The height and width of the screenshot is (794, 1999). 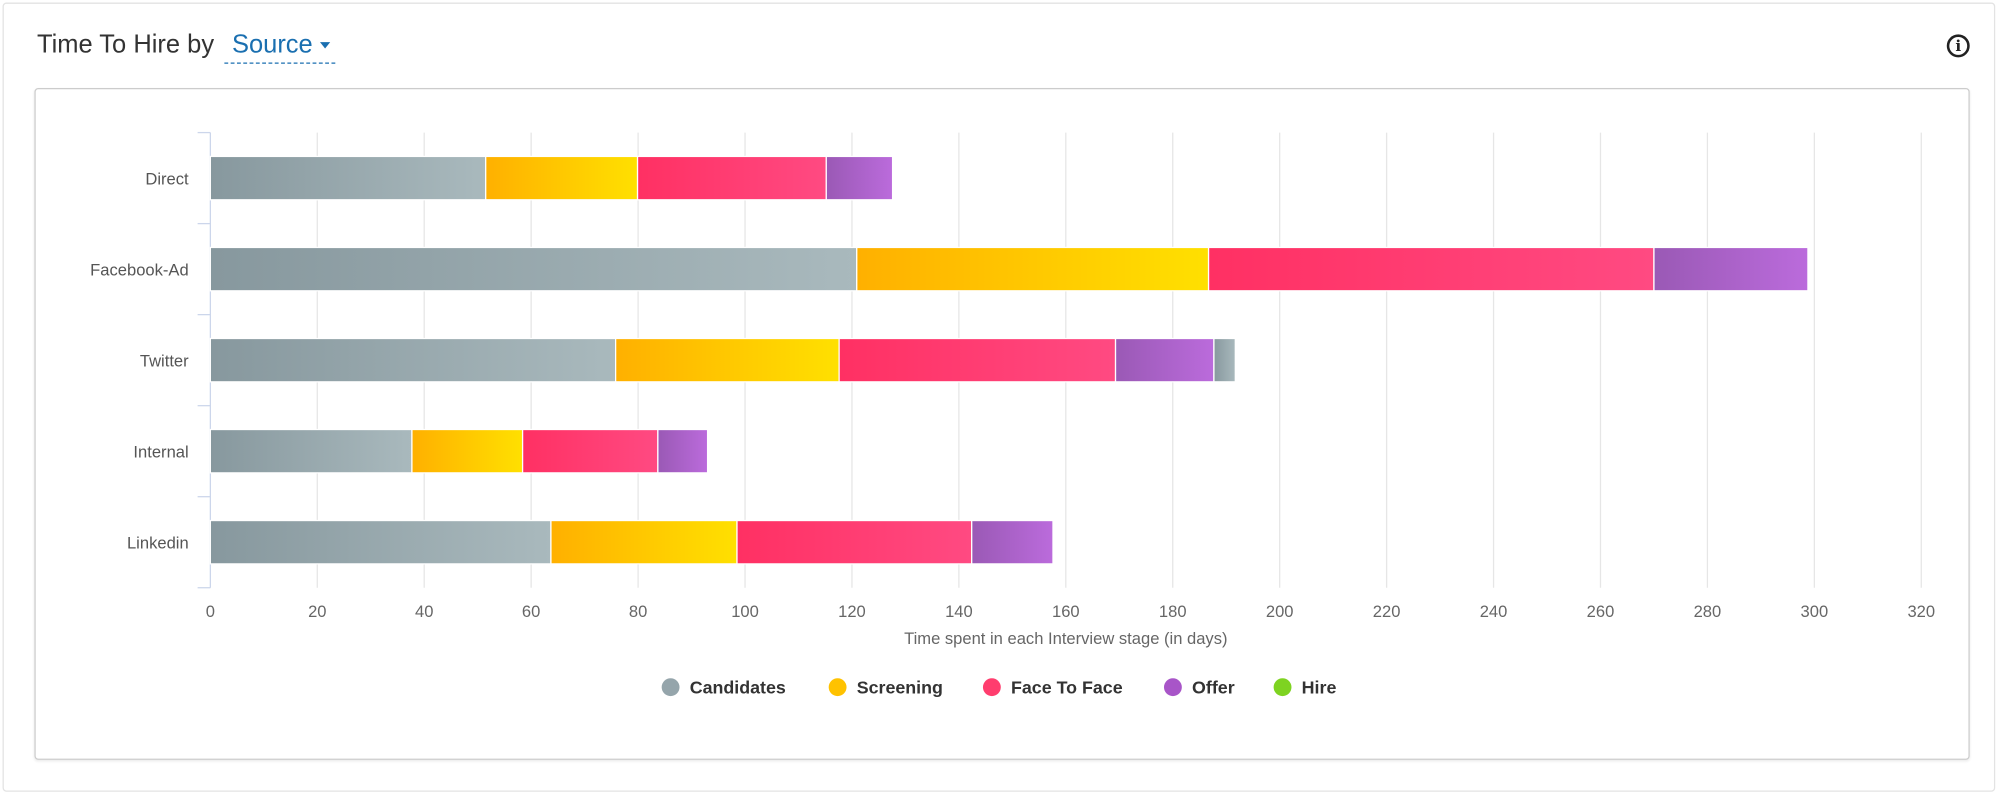 I want to click on category-label: Facebook-Ad, so click(x=139, y=270).